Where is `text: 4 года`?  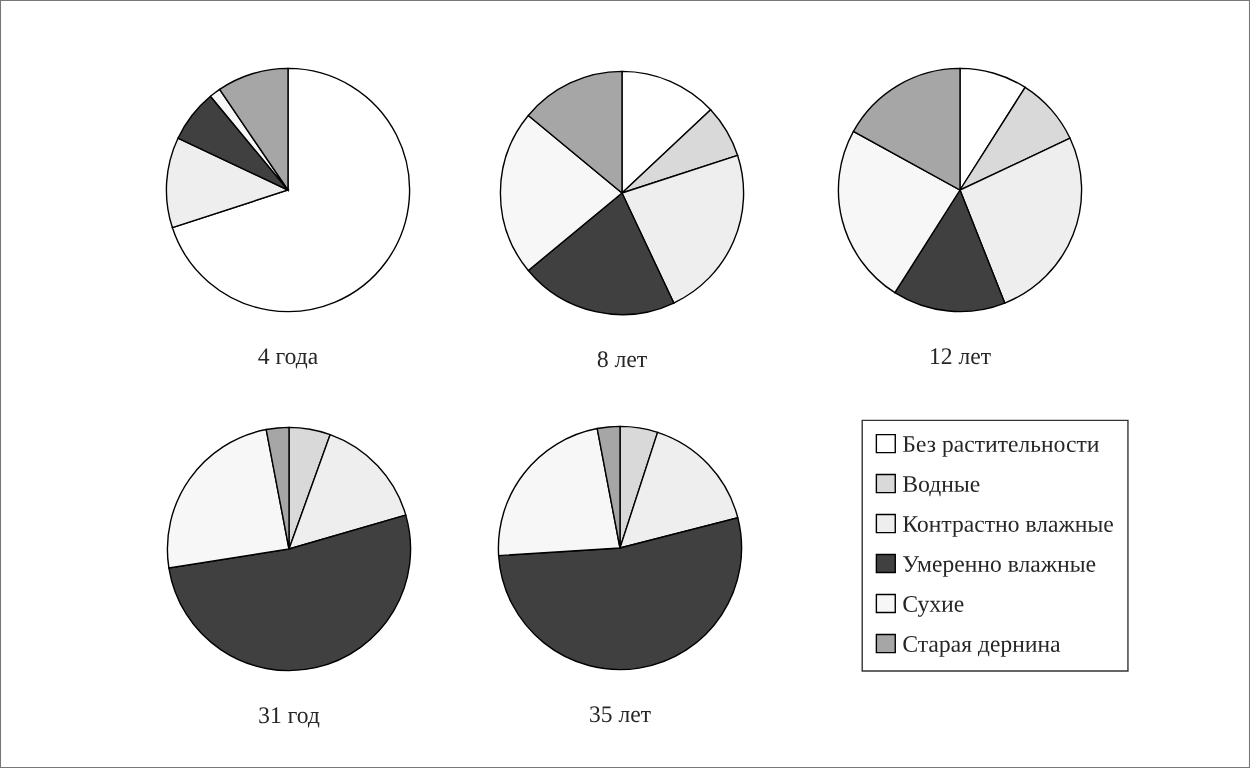 text: 4 года is located at coordinates (288, 358).